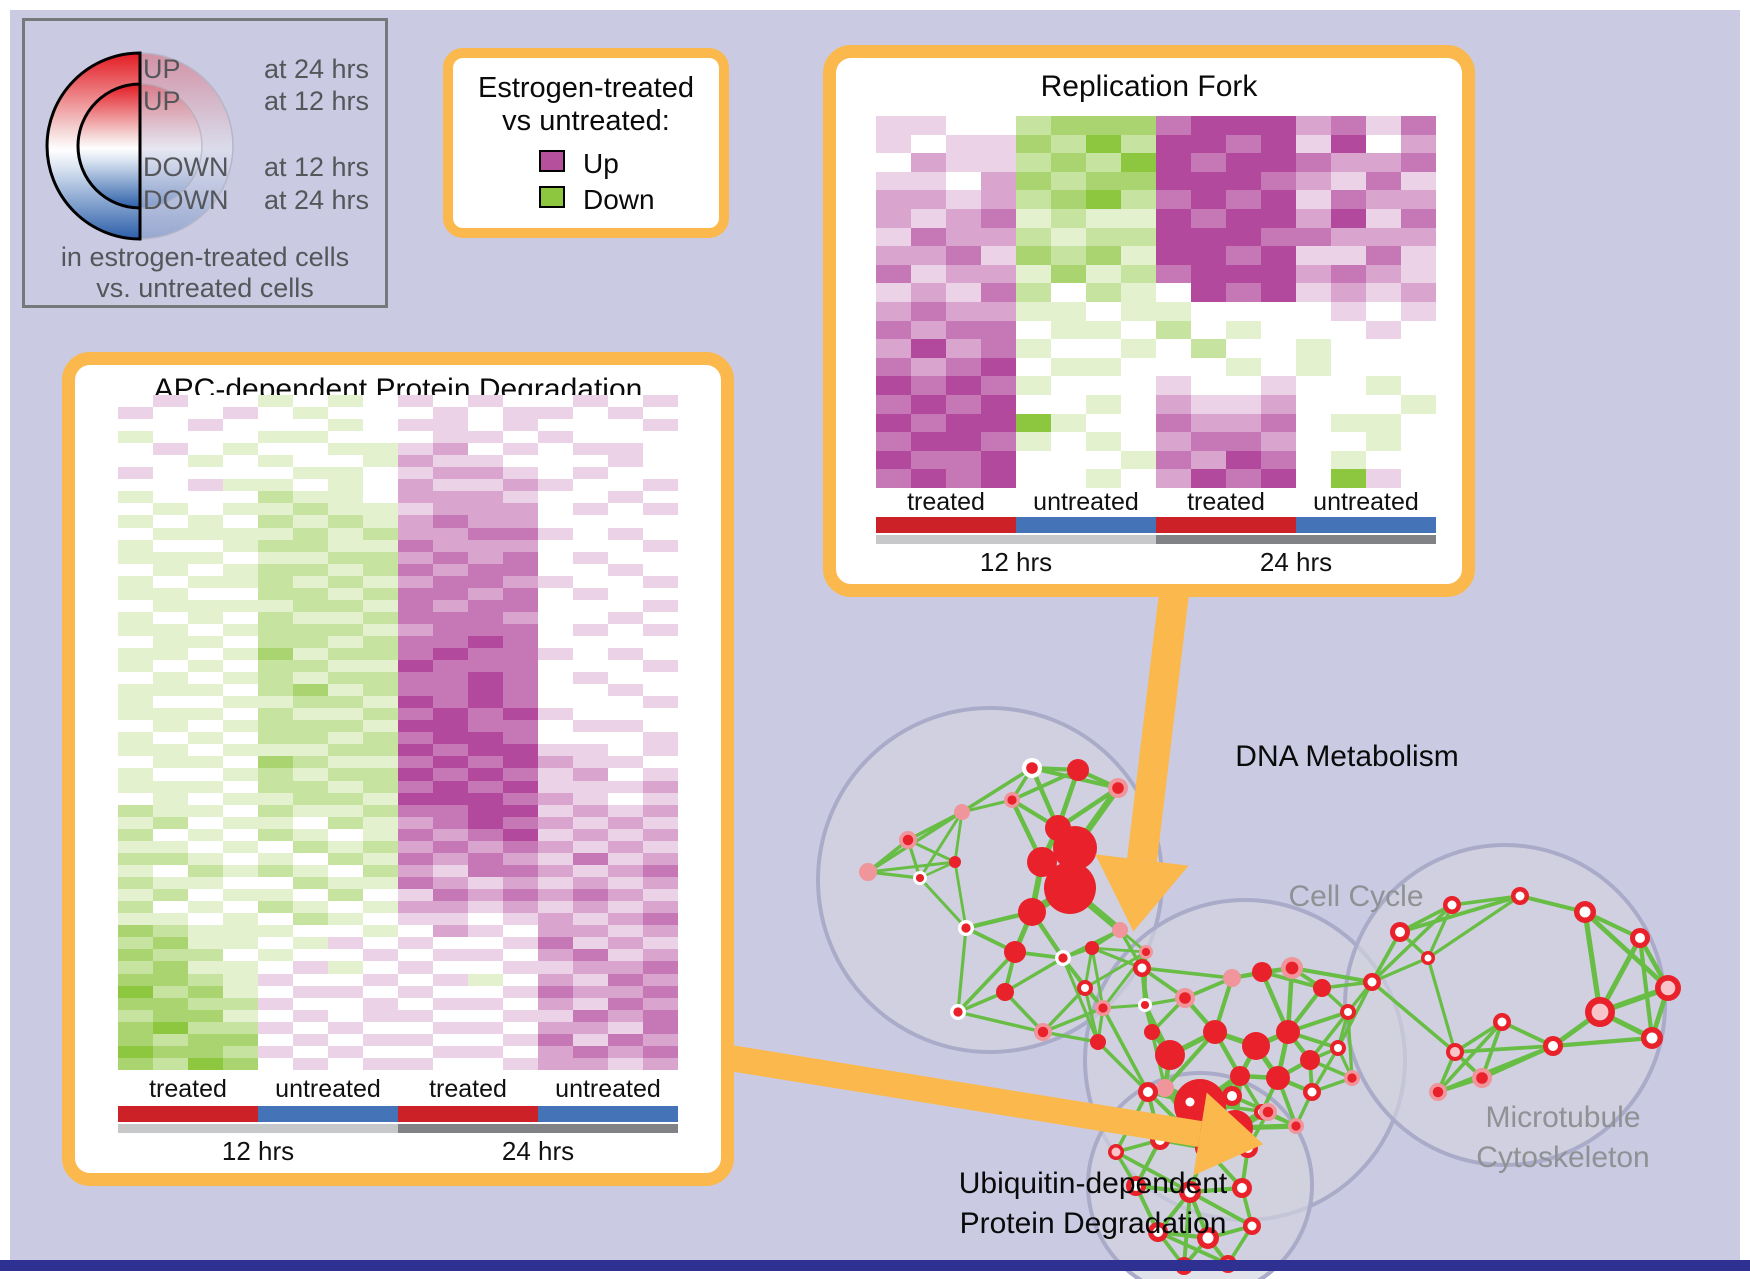 The width and height of the screenshot is (1750, 1279). I want to click on 12hrs-bar, so click(1016, 539).